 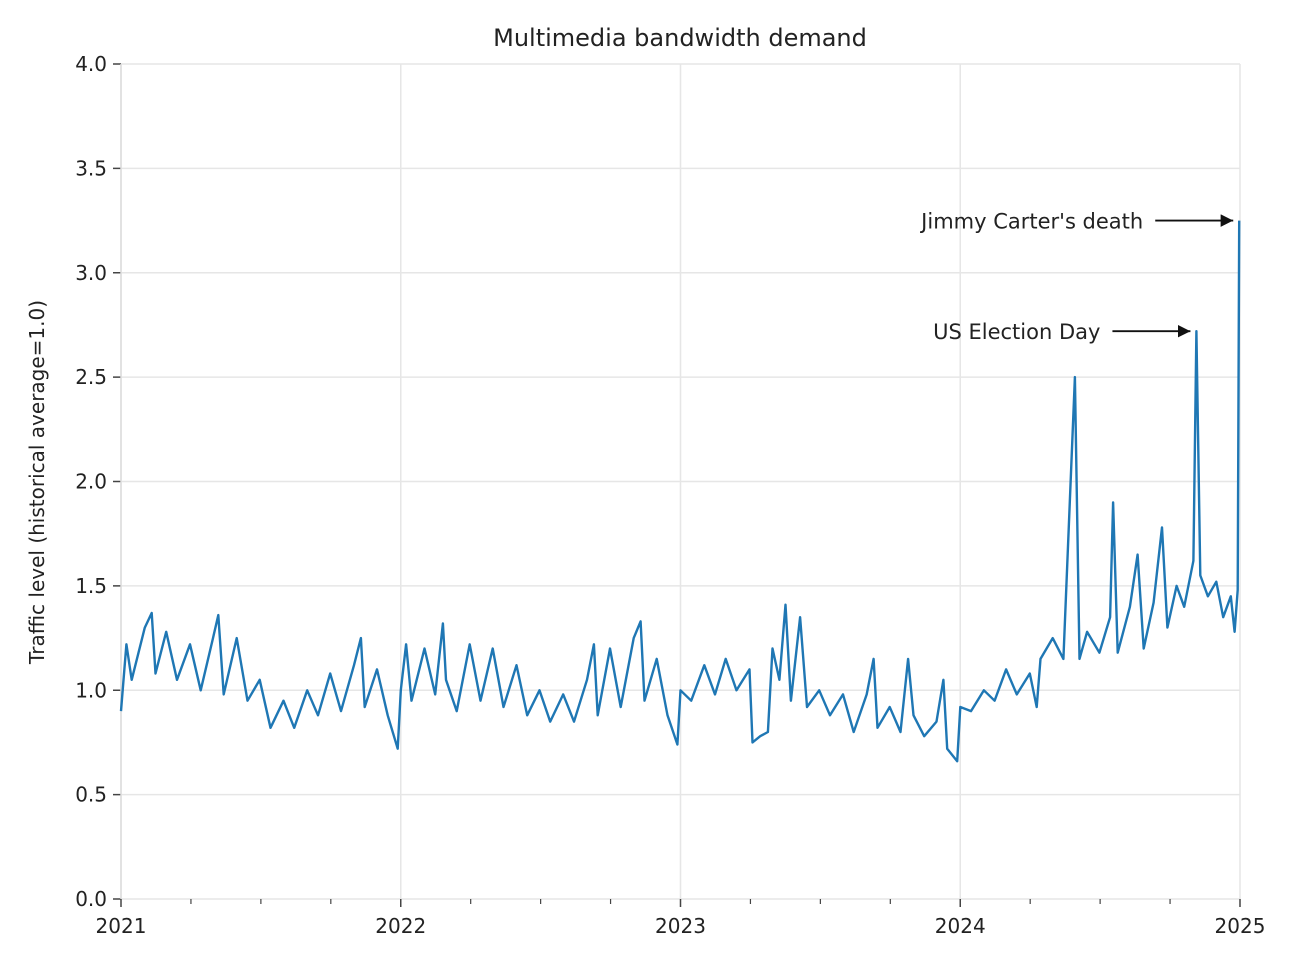 What do you see at coordinates (91, 586) in the screenshot?
I see `y-tick-label: 1.5` at bounding box center [91, 586].